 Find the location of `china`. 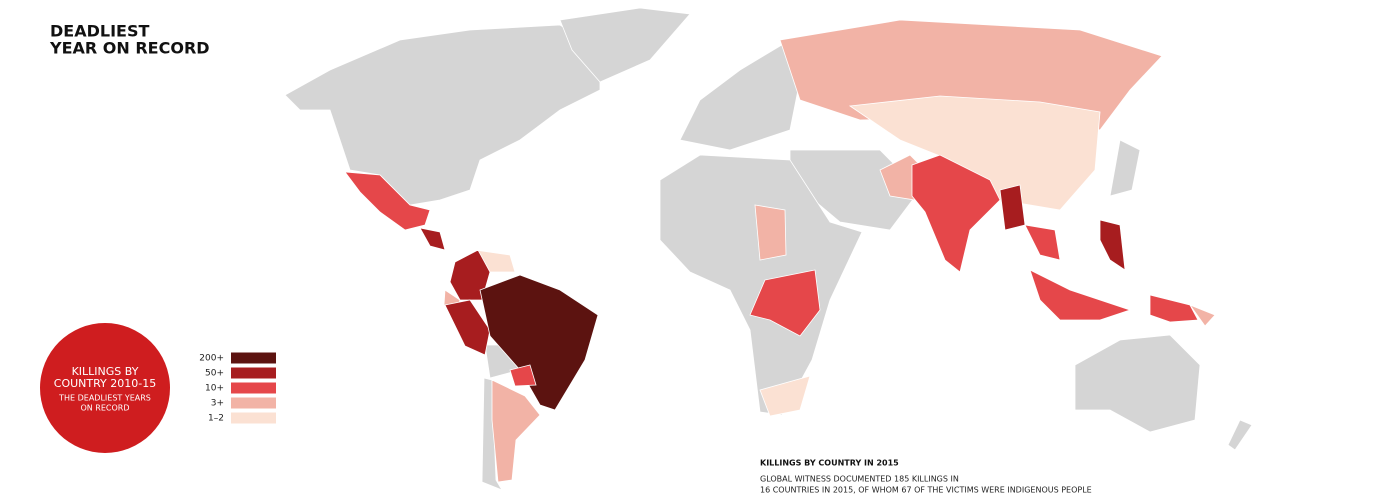

china is located at coordinates (974, 153).